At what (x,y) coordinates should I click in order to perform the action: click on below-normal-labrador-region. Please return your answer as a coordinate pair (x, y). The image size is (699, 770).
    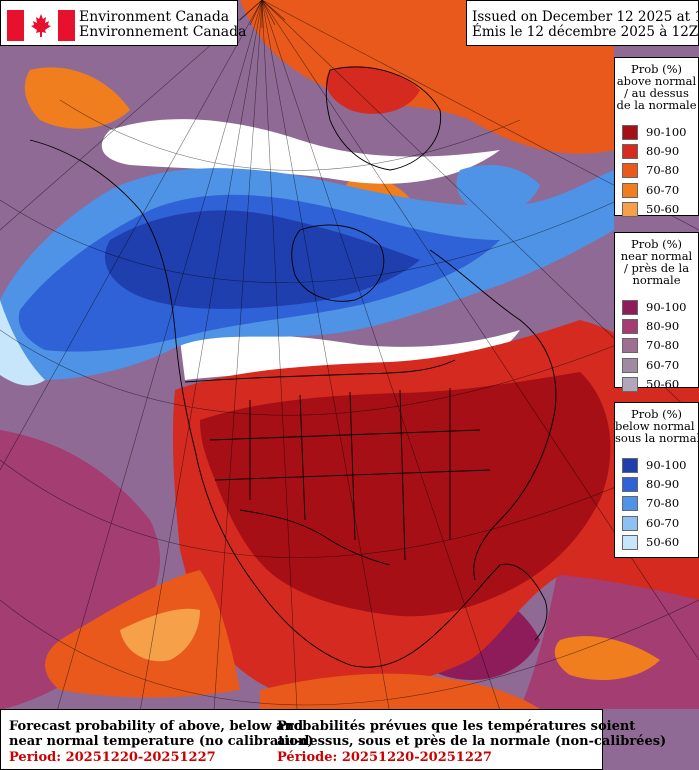
    Looking at the image, I should click on (498, 189).